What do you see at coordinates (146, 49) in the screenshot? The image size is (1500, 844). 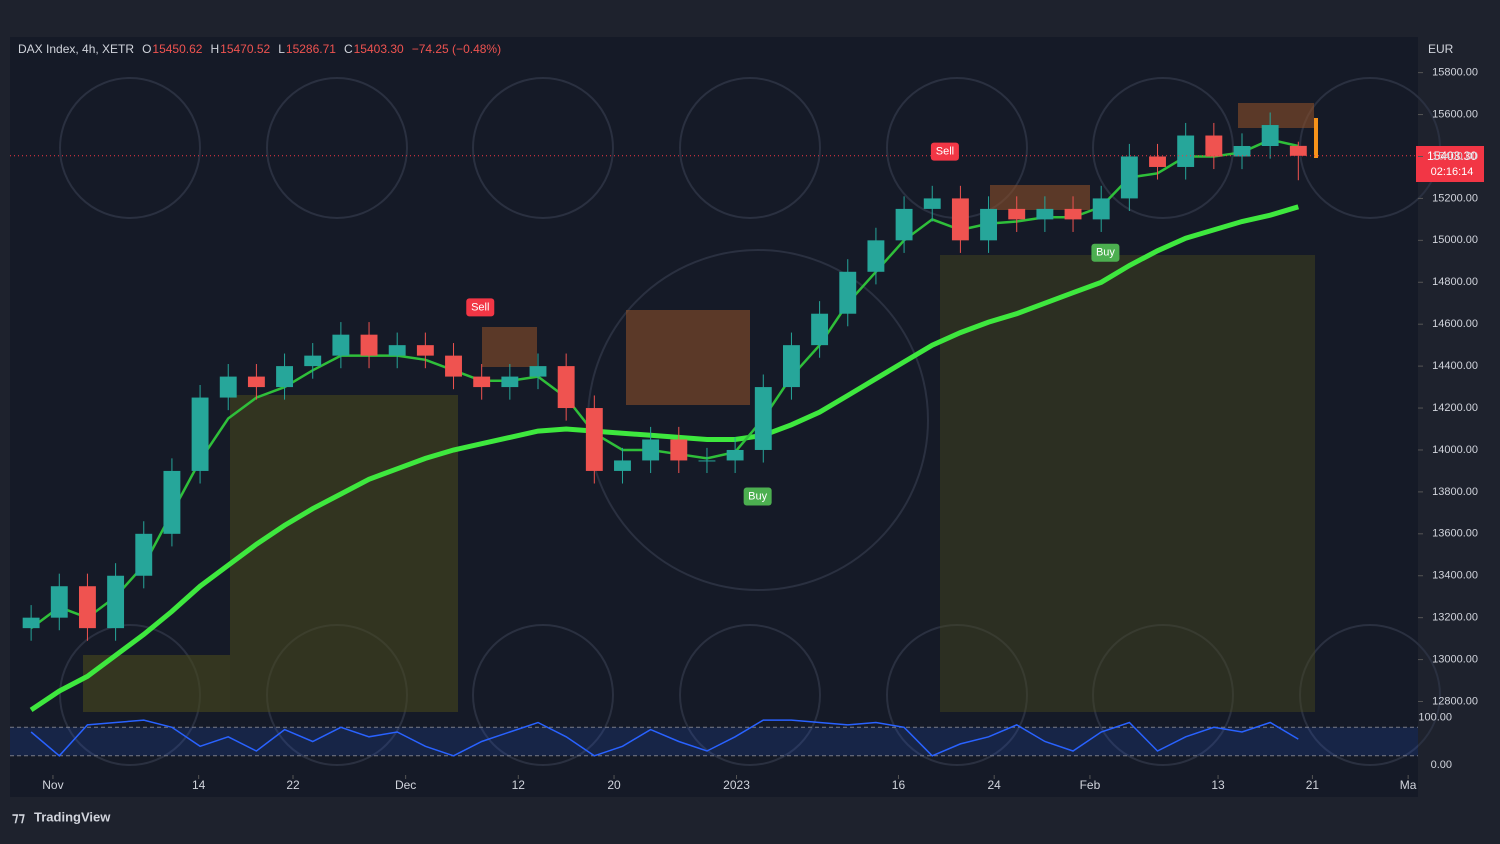 I see `header-item: O` at bounding box center [146, 49].